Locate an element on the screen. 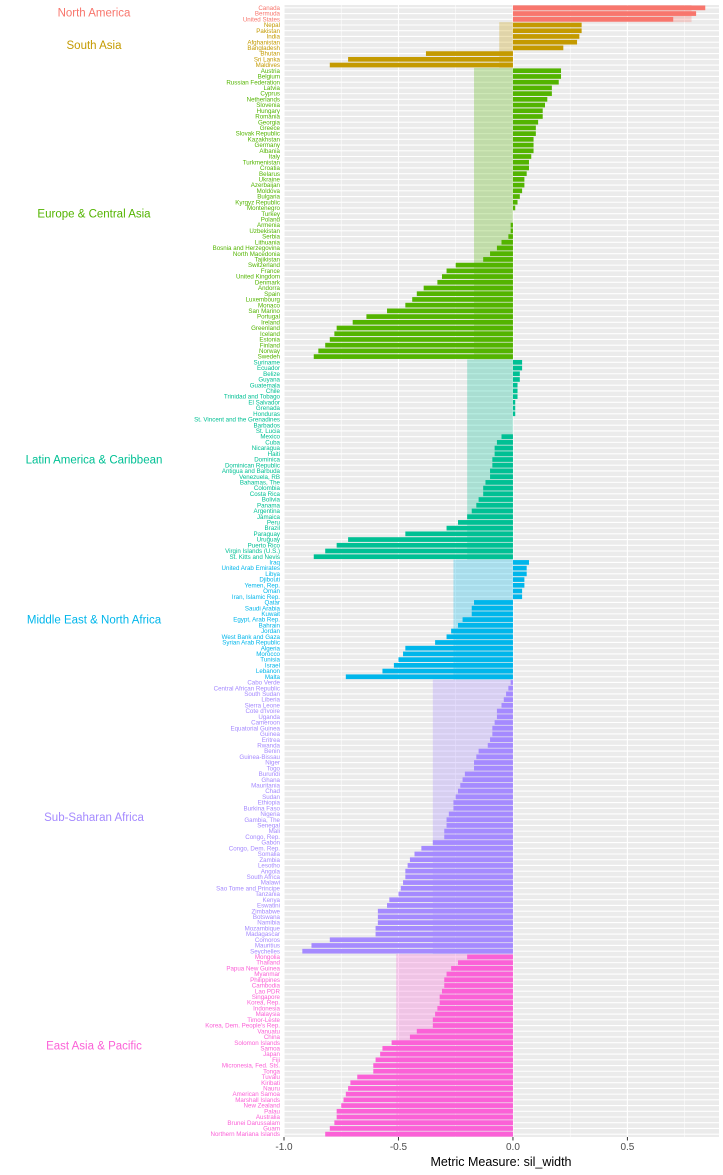  country-label: Saudi Arabia is located at coordinates (263, 608).